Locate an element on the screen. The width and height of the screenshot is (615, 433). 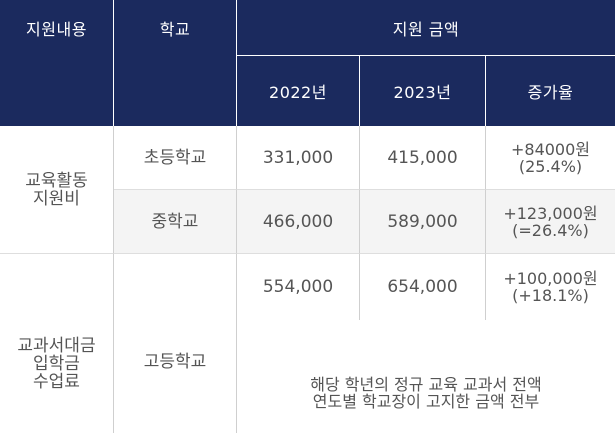
group-label-line: 지원비 is located at coordinates (56, 198).